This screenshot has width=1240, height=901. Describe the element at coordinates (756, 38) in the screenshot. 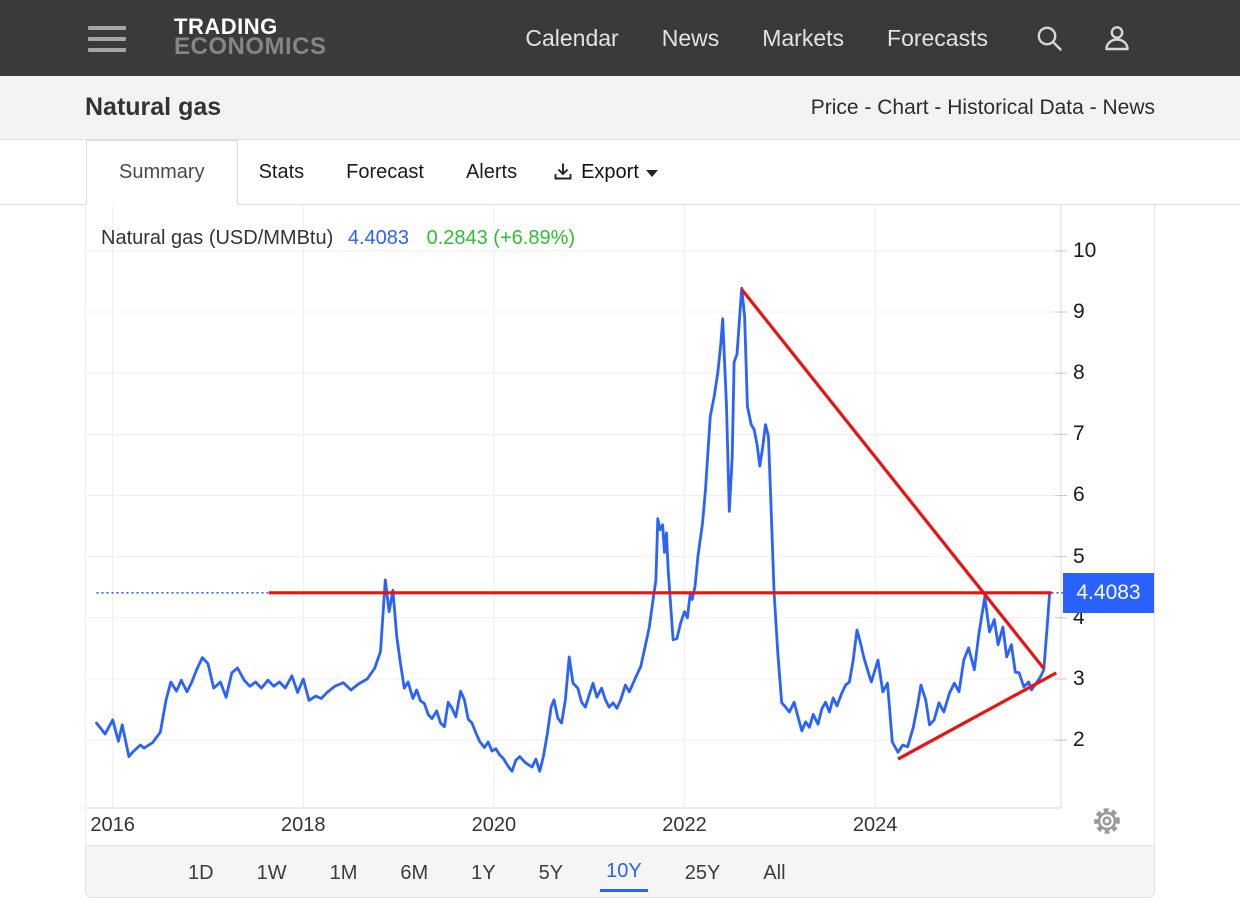

I see `main-navigation: Calendar News Markets Forecasts` at that location.